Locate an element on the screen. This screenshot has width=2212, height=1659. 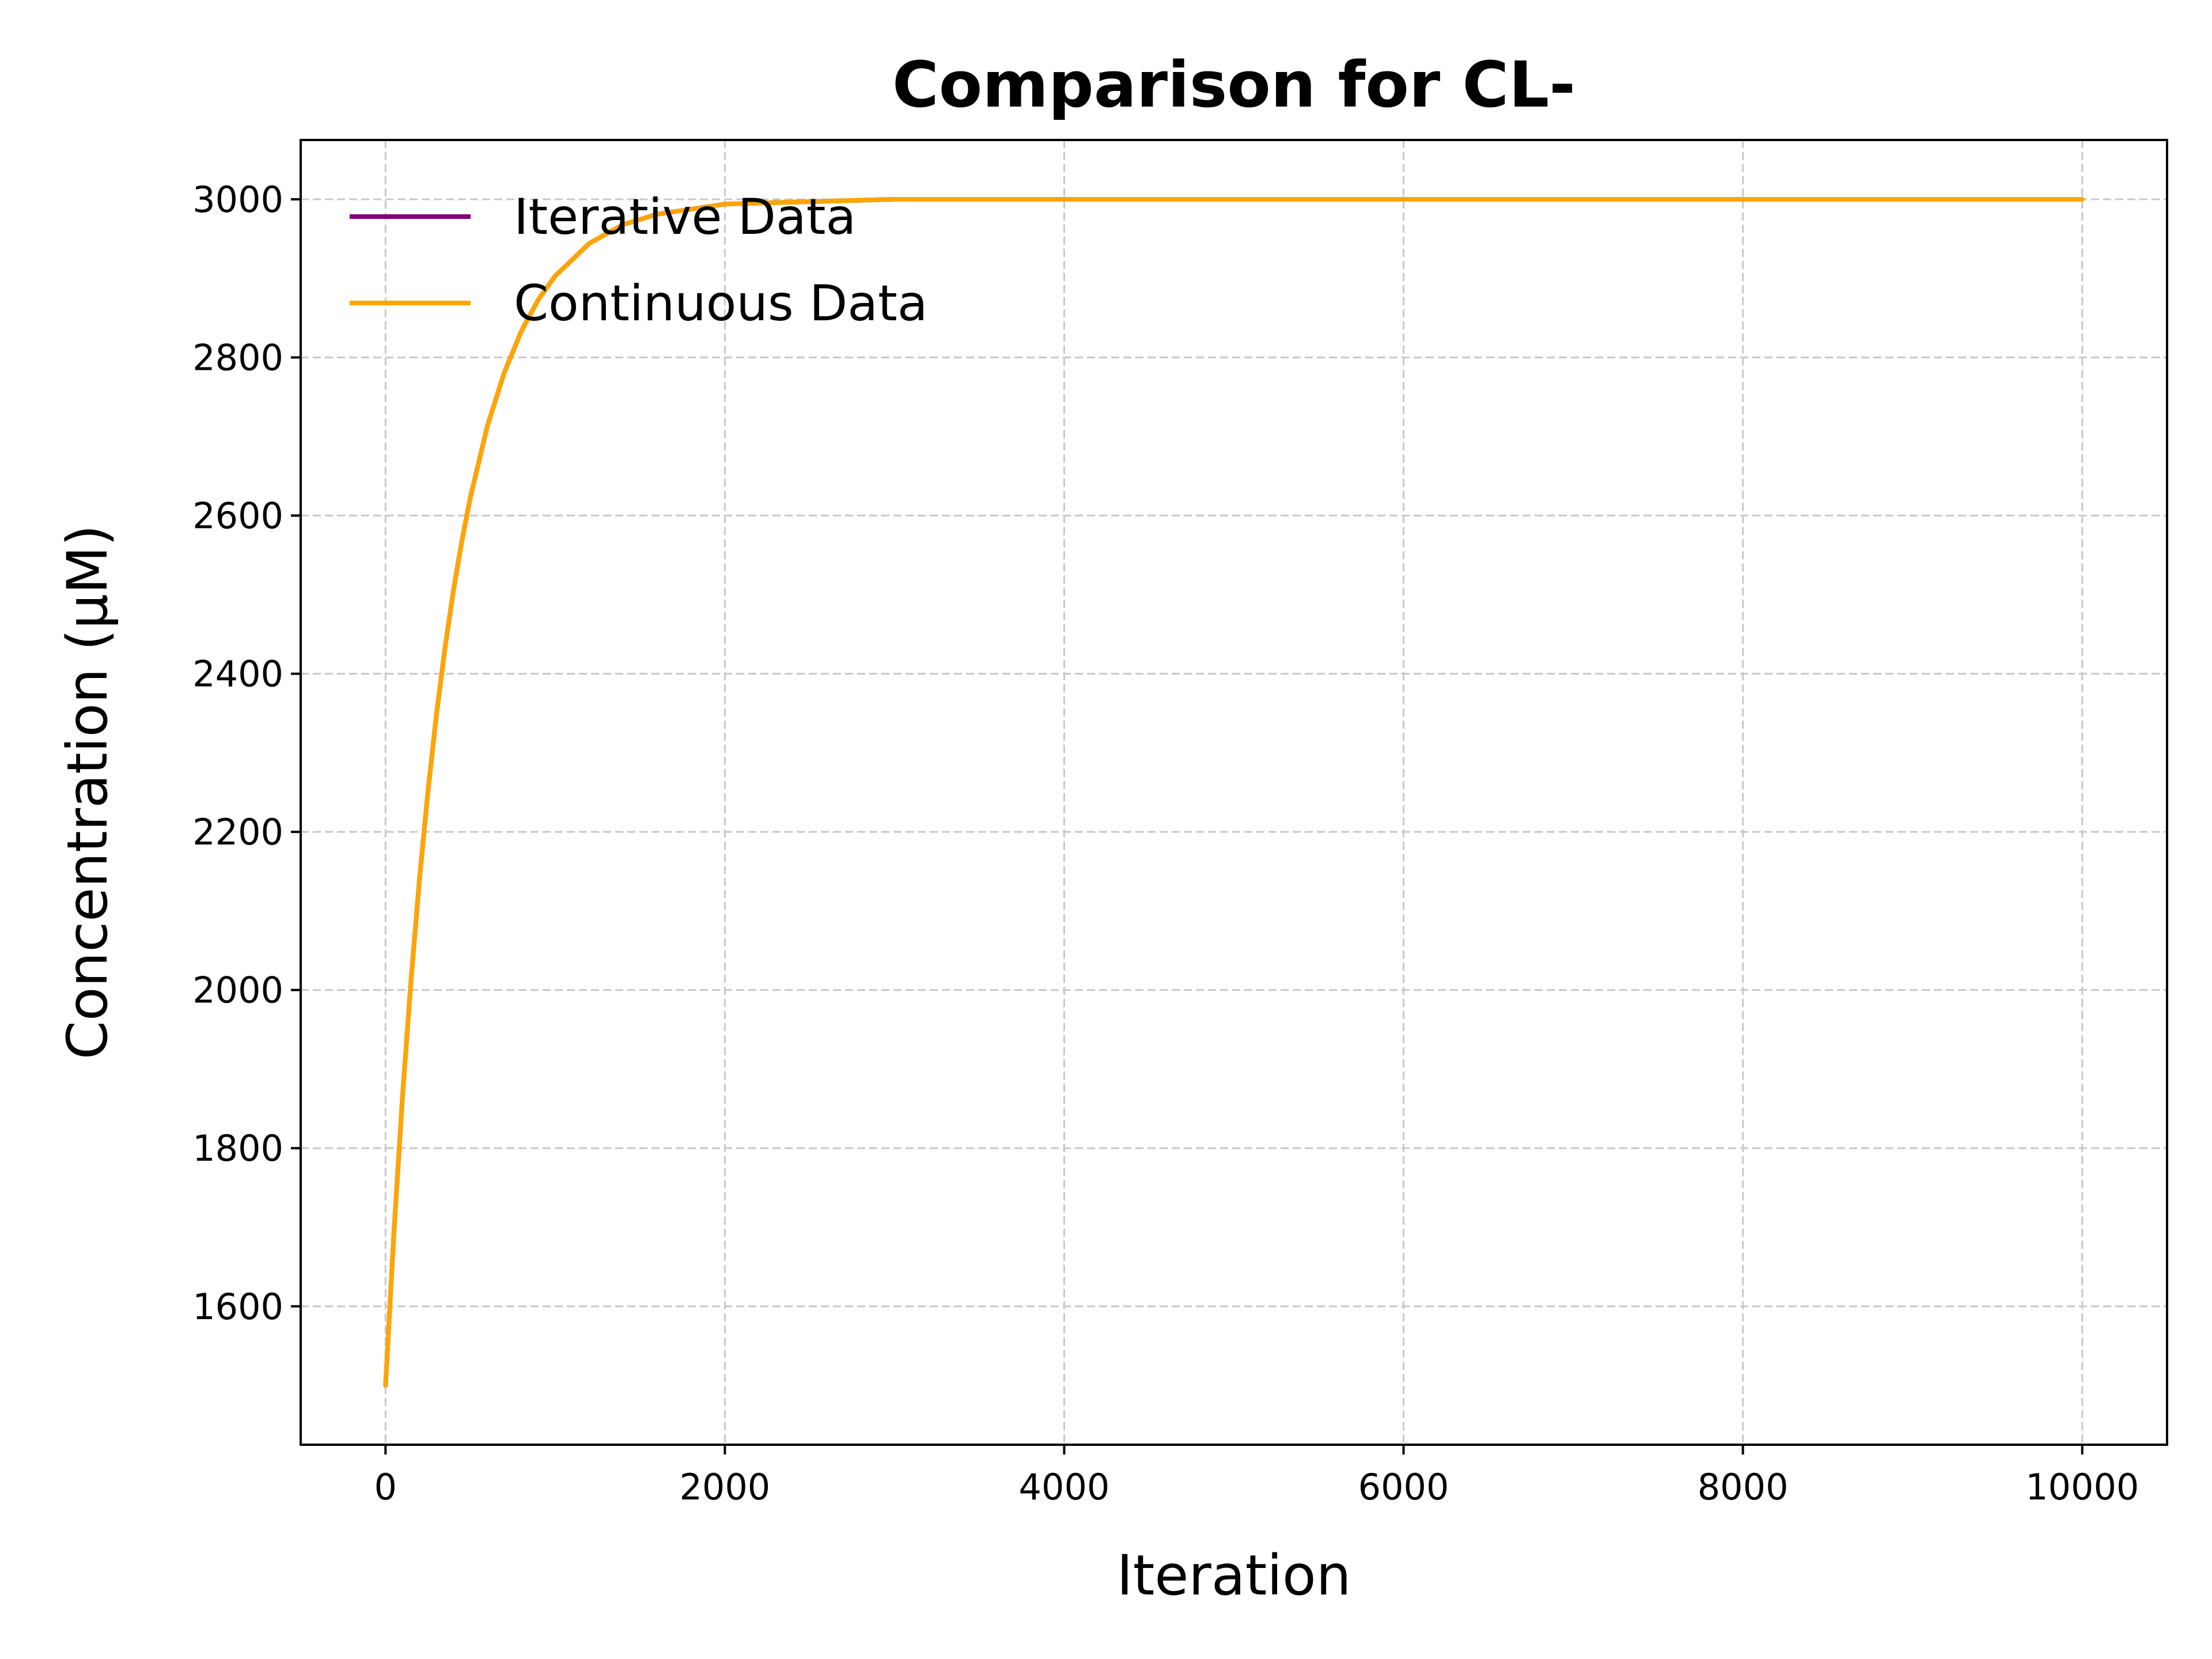
y-tick-label: 2600 is located at coordinates (237, 516).